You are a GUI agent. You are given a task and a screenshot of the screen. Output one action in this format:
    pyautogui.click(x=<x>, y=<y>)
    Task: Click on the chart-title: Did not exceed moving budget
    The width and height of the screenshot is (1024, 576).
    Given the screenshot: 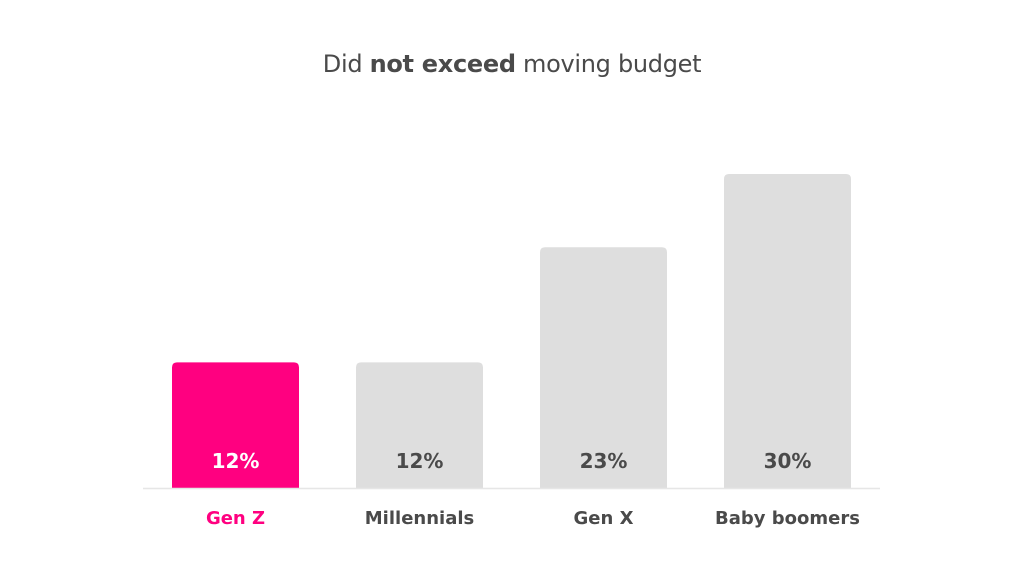 What is the action you would take?
    pyautogui.click(x=512, y=64)
    